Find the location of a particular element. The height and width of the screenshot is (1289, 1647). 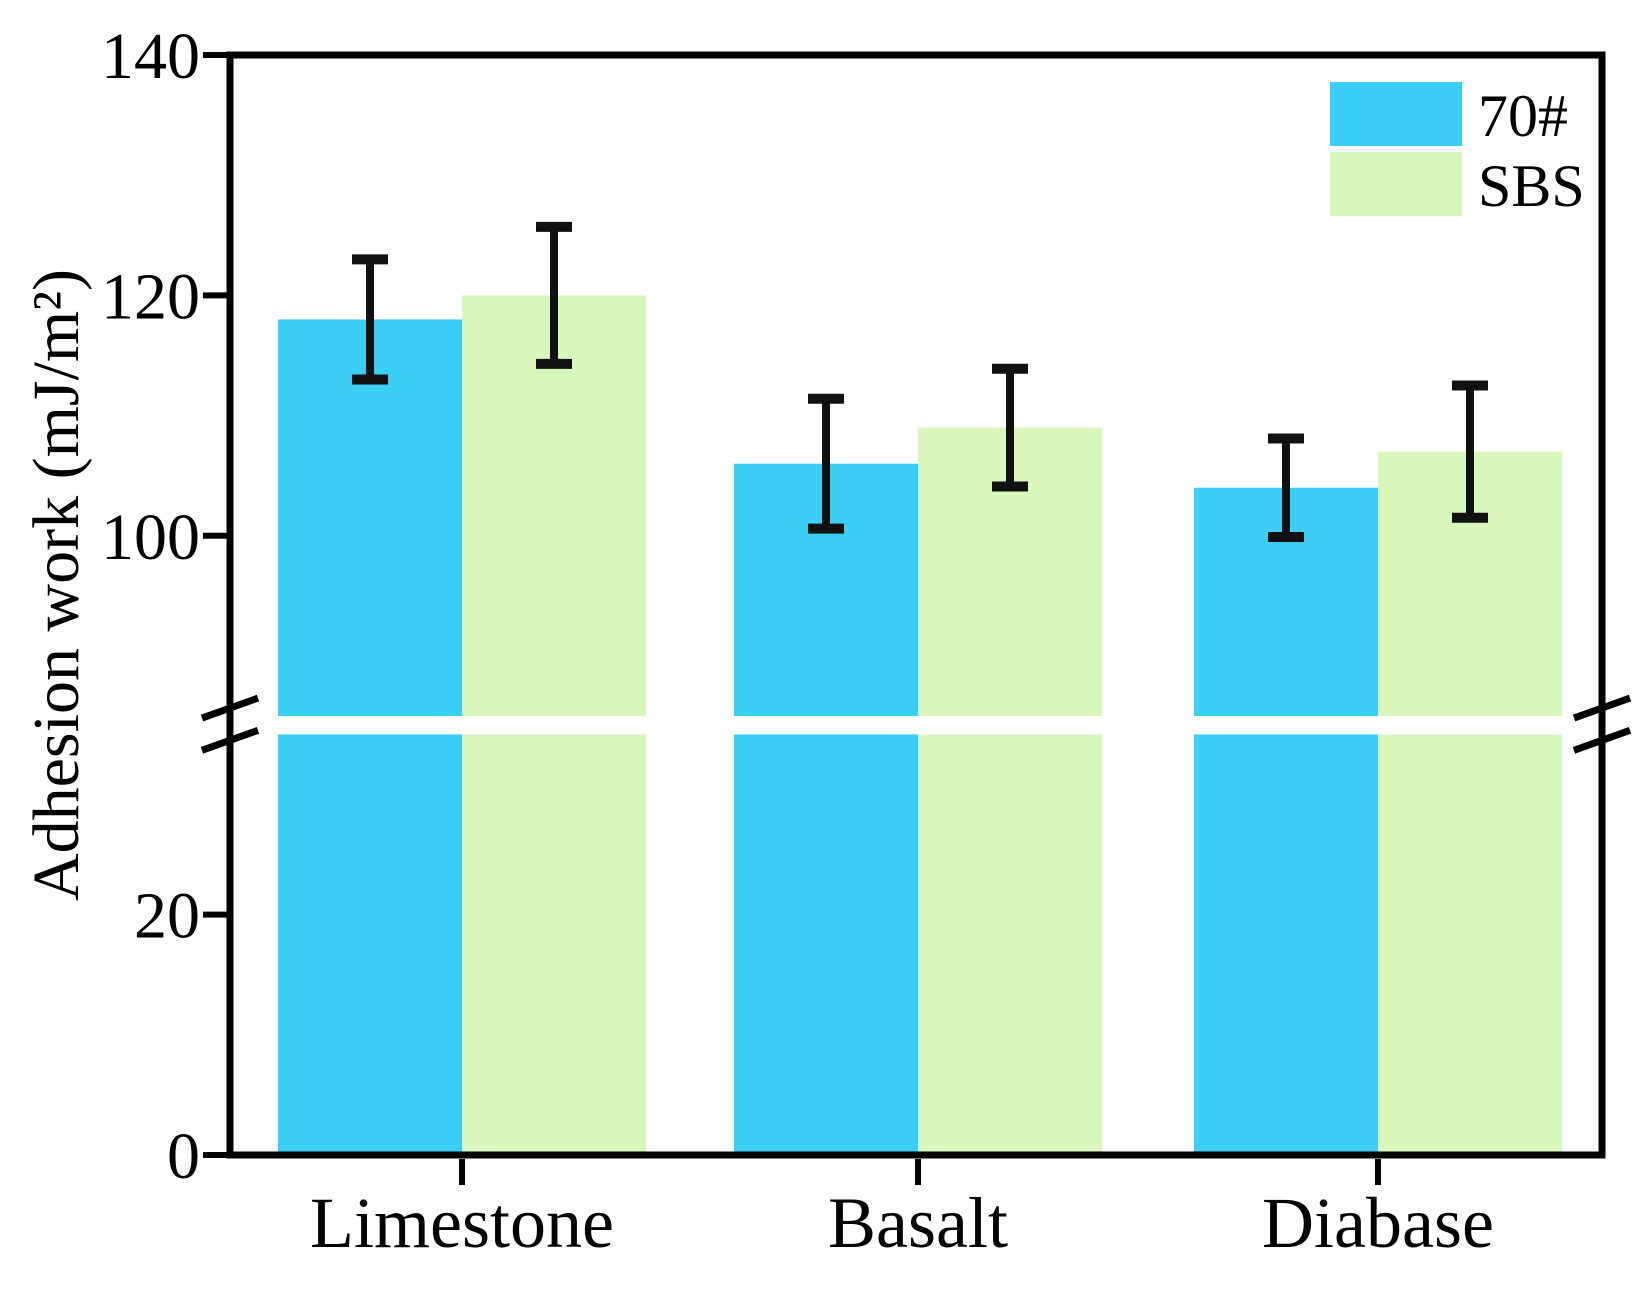

legend-swatch-sbs is located at coordinates (1396, 184).